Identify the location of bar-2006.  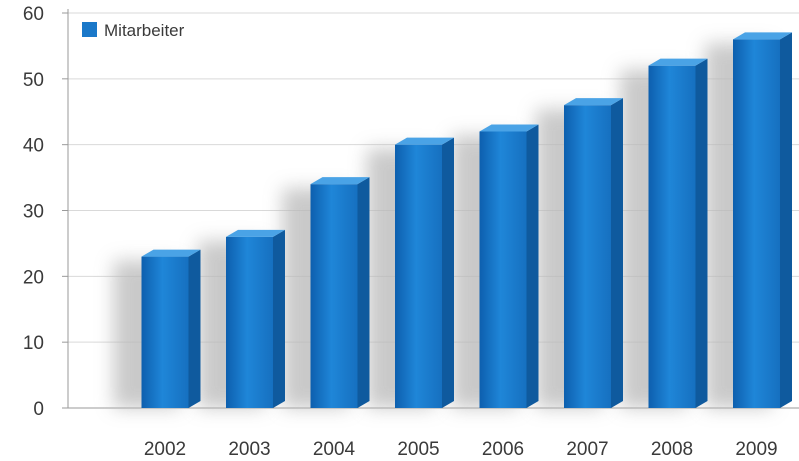
(509, 266).